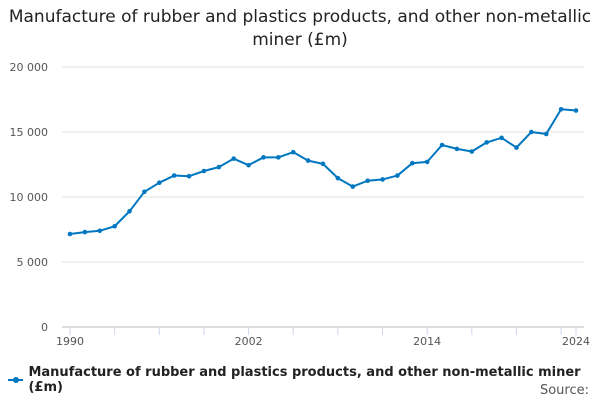  Describe the element at coordinates (33, 262) in the screenshot. I see `y-tick-label: 5 000` at that location.